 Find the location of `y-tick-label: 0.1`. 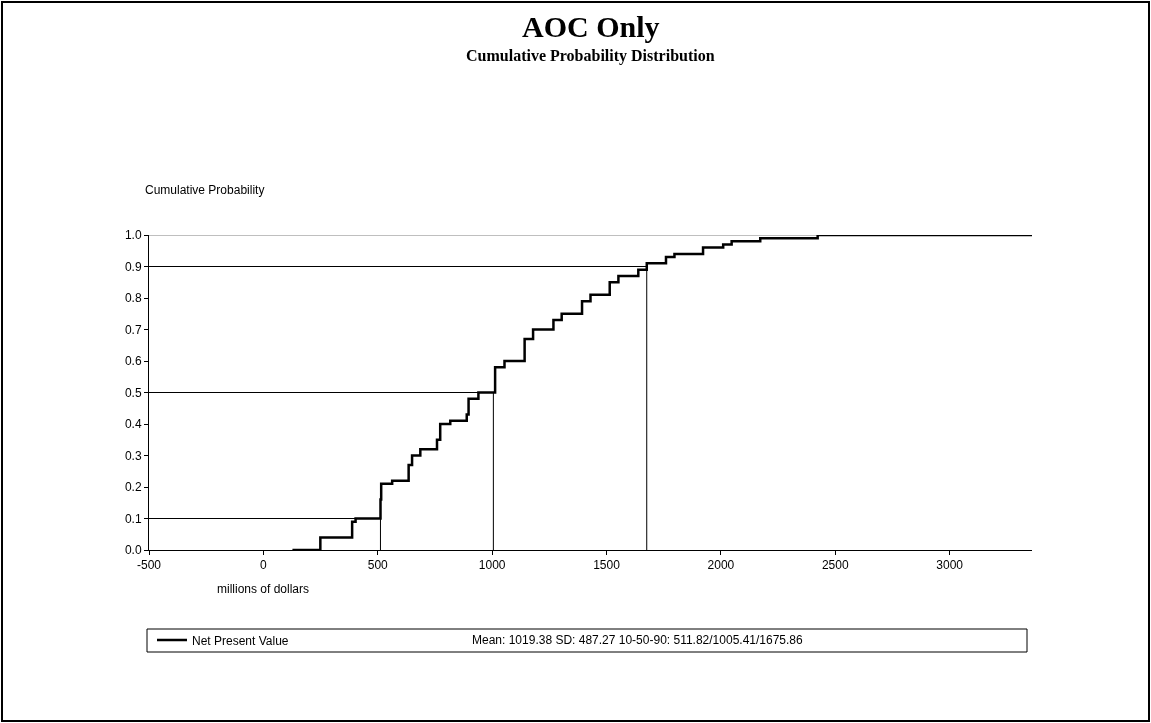

y-tick-label: 0.1 is located at coordinates (133, 518).